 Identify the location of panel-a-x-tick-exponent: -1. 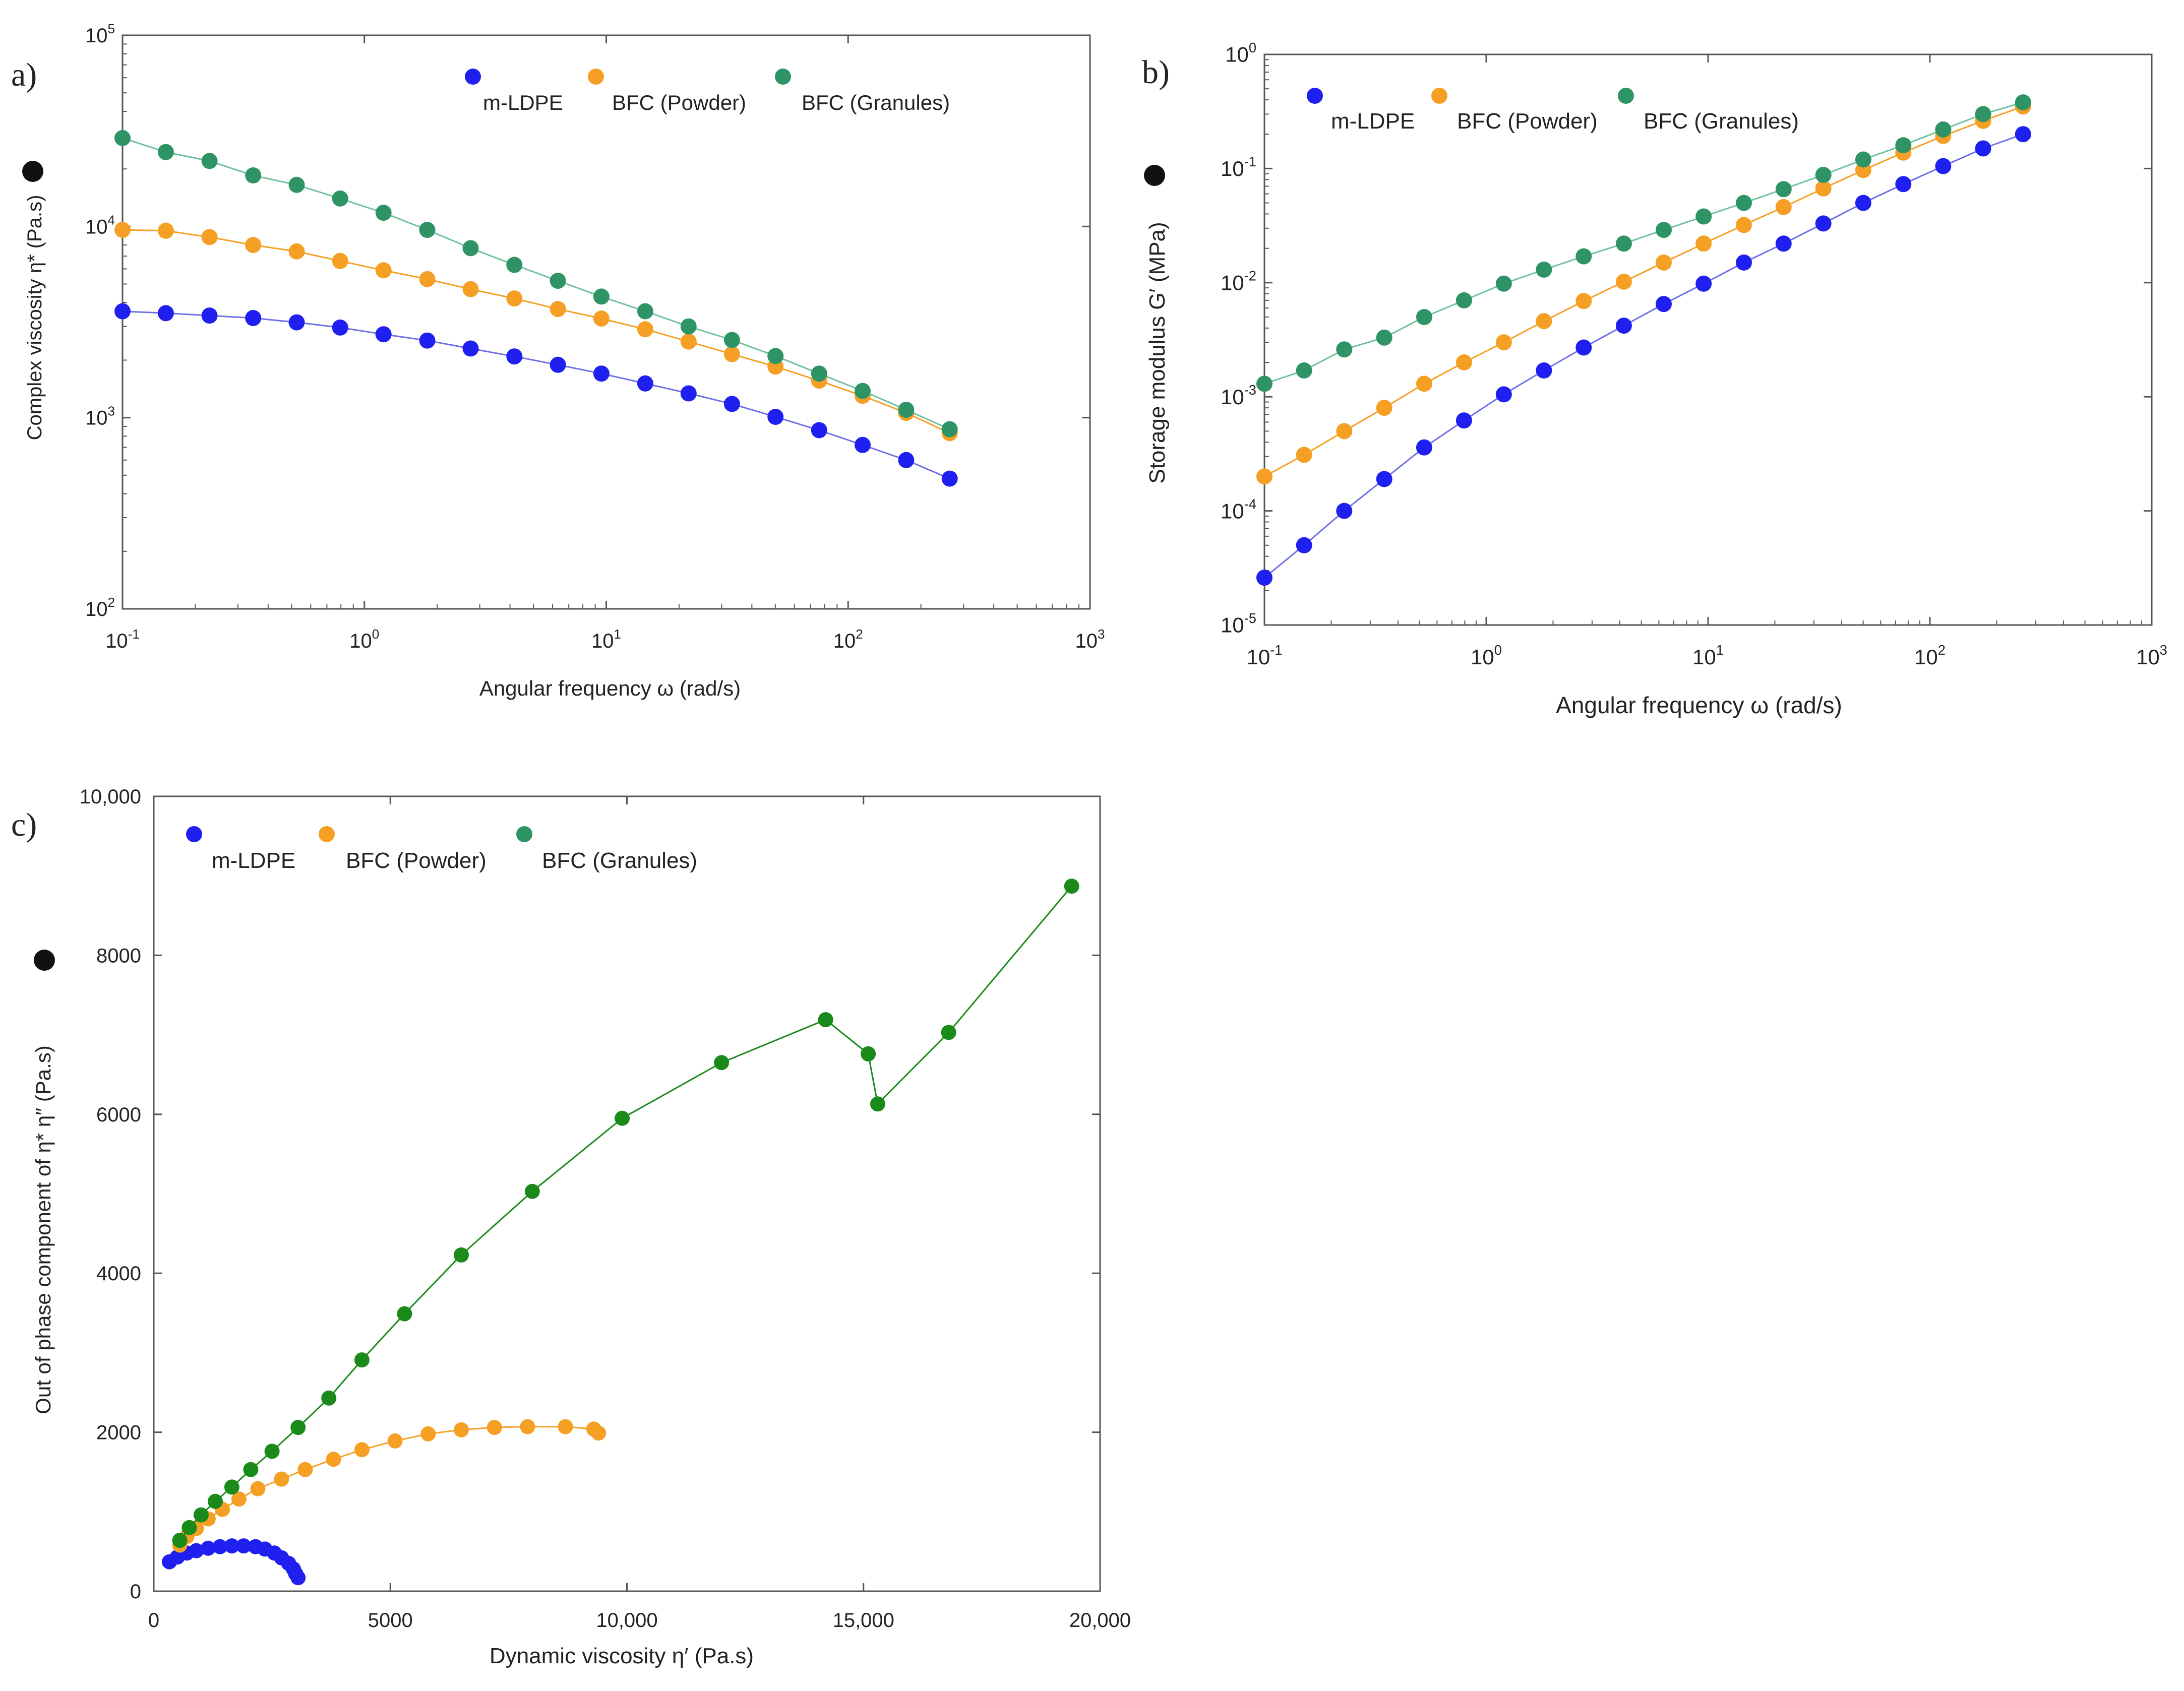
(134, 634).